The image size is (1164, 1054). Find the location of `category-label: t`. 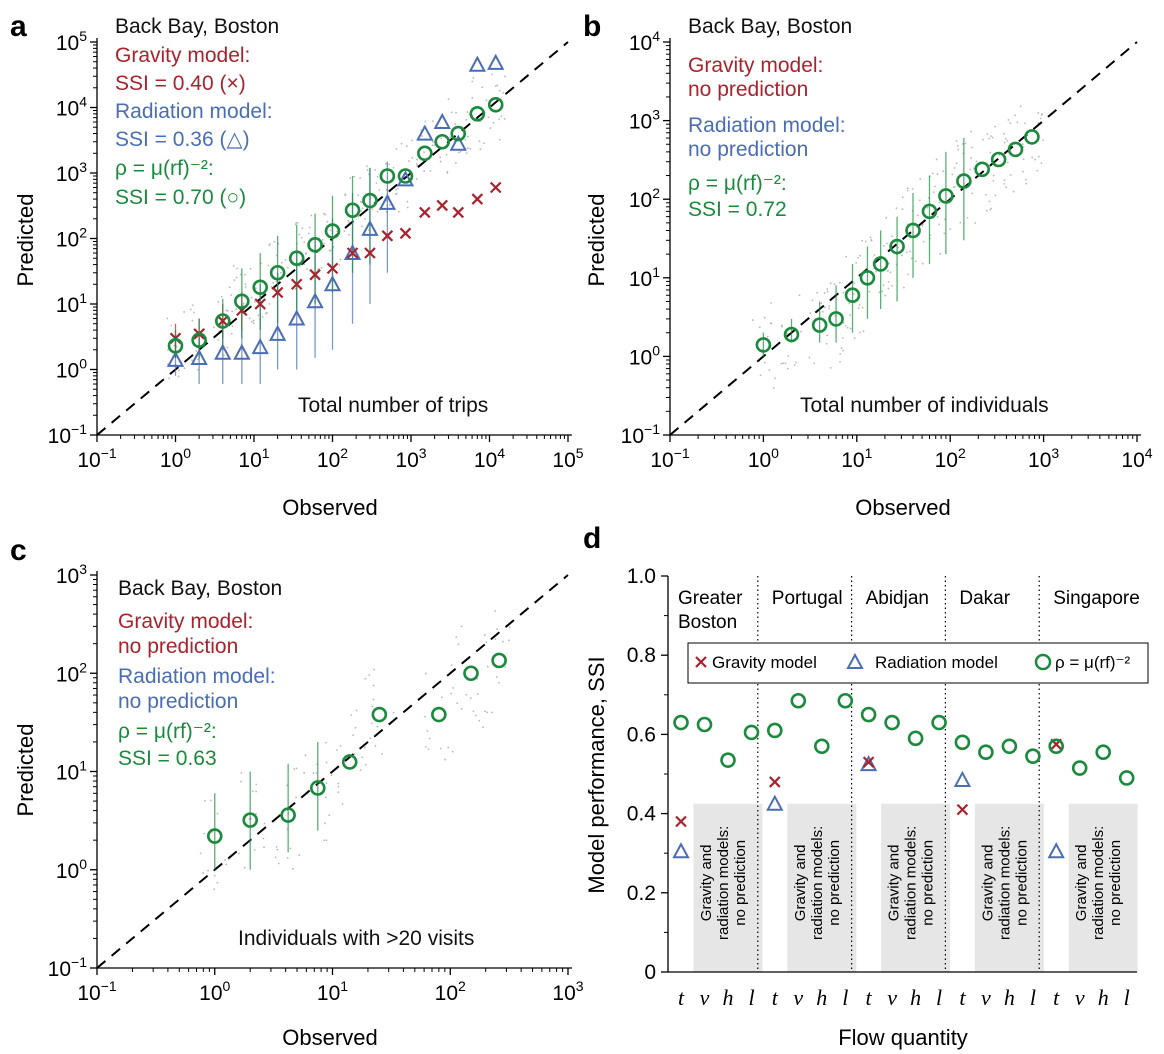

category-label: t is located at coordinates (775, 997).